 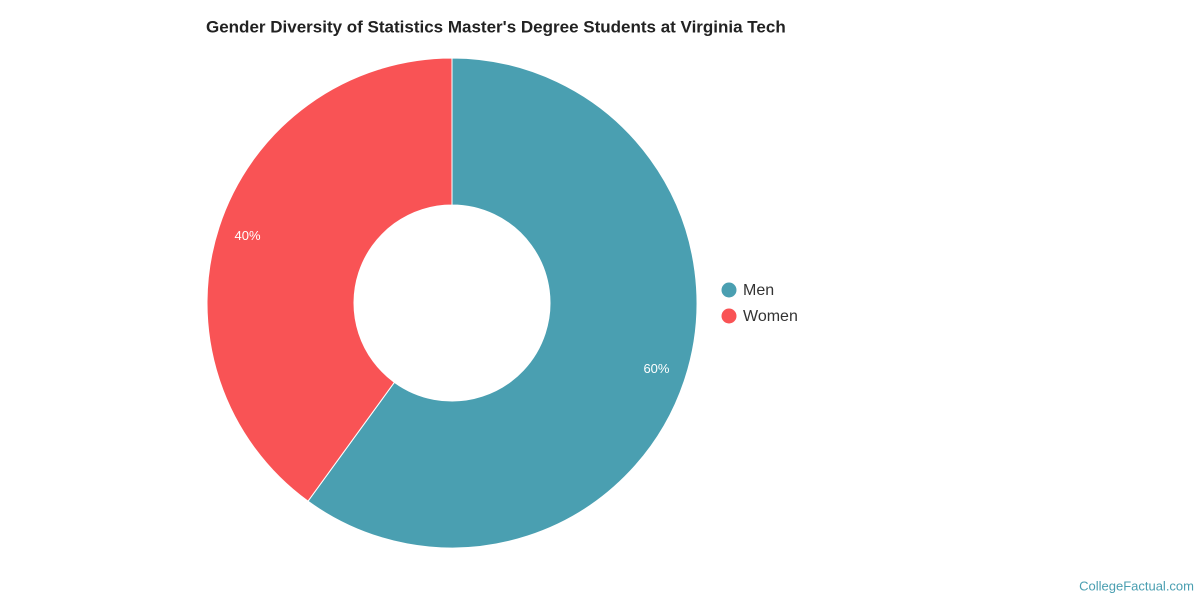 What do you see at coordinates (770, 316) in the screenshot?
I see `legend-label: Women` at bounding box center [770, 316].